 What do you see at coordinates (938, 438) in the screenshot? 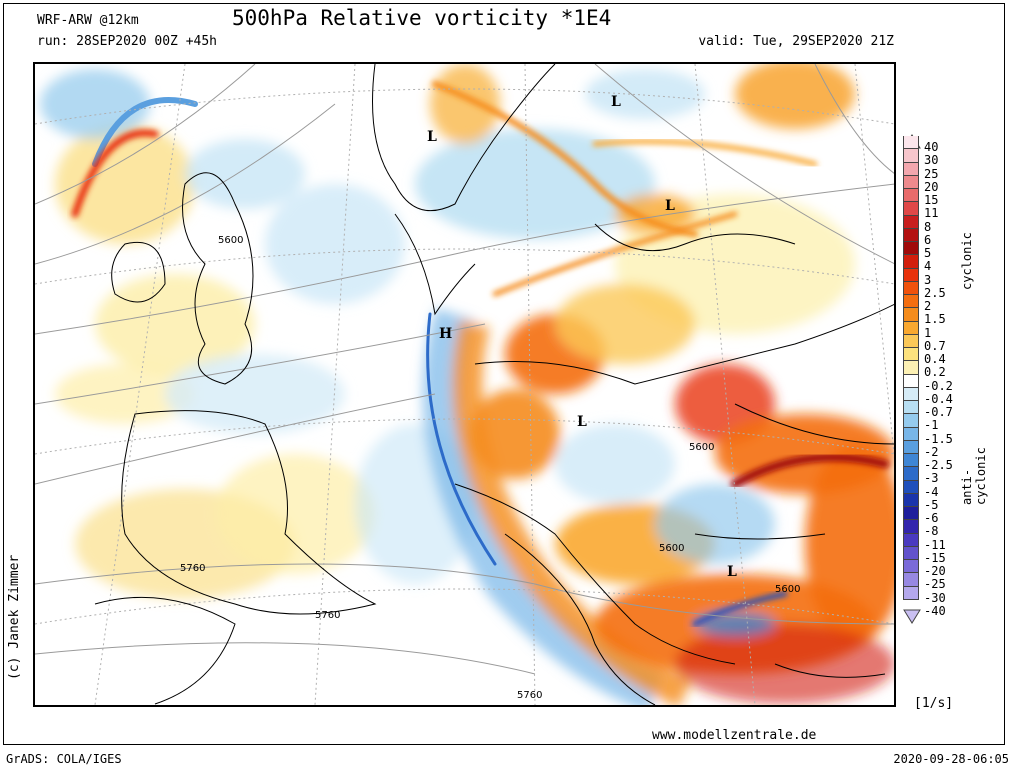
I see `colorbar-tick-label: -1.5` at bounding box center [938, 438].